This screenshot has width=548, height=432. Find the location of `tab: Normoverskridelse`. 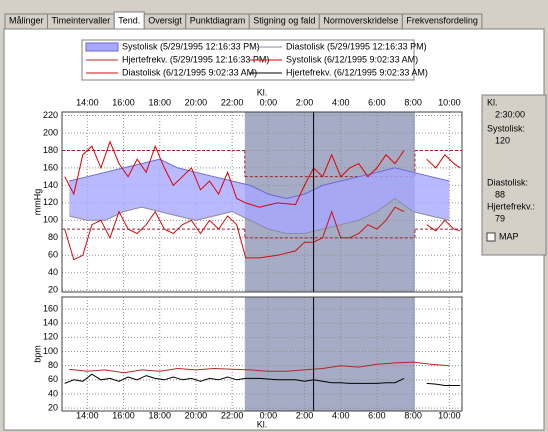

tab: Normoverskridelse is located at coordinates (360, 21).